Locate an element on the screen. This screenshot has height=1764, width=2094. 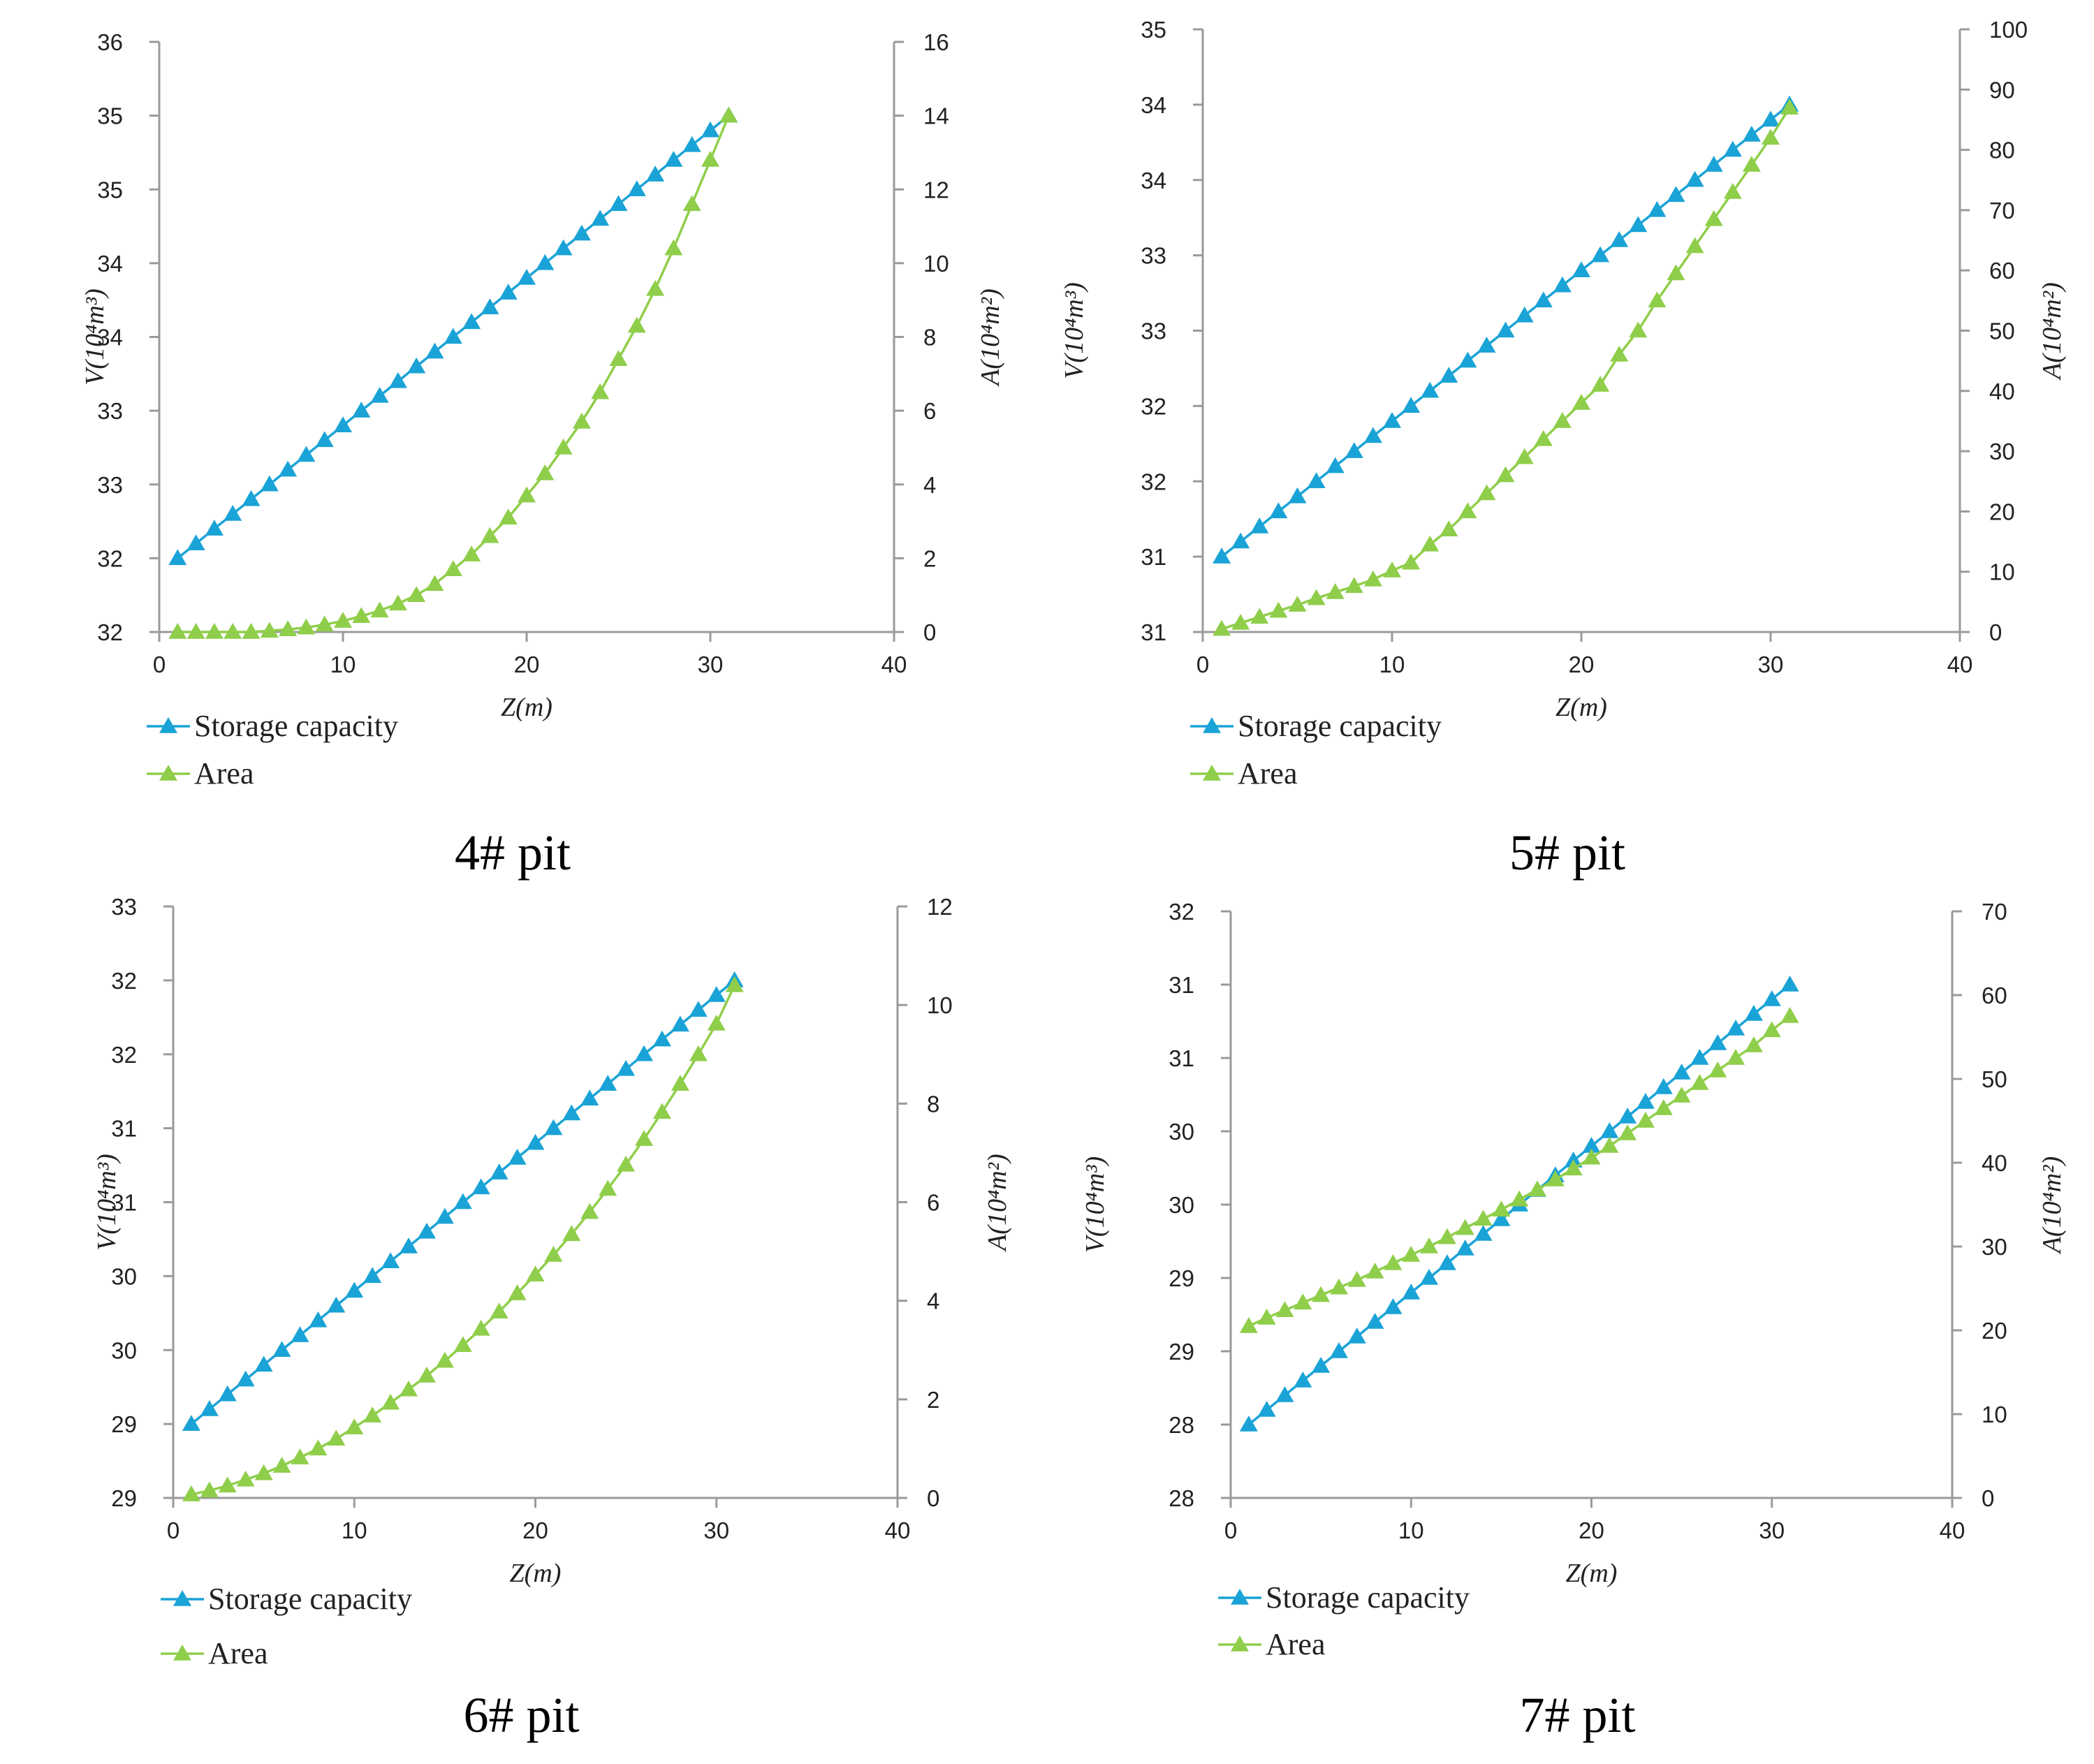
x-tick-label: 10 is located at coordinates (354, 1530).